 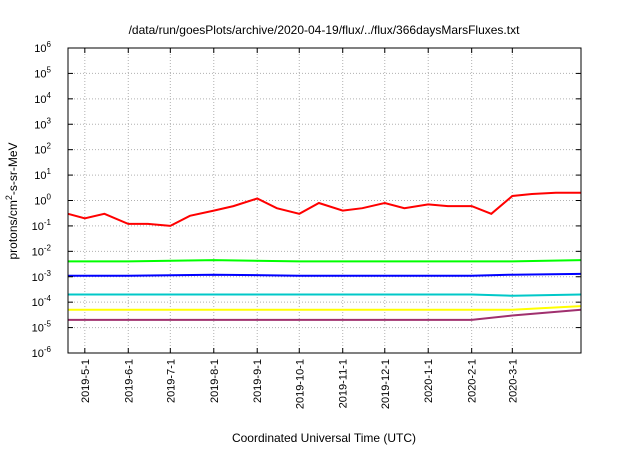 What do you see at coordinates (513, 381) in the screenshot?
I see `x-tick-label: 2020-3-1` at bounding box center [513, 381].